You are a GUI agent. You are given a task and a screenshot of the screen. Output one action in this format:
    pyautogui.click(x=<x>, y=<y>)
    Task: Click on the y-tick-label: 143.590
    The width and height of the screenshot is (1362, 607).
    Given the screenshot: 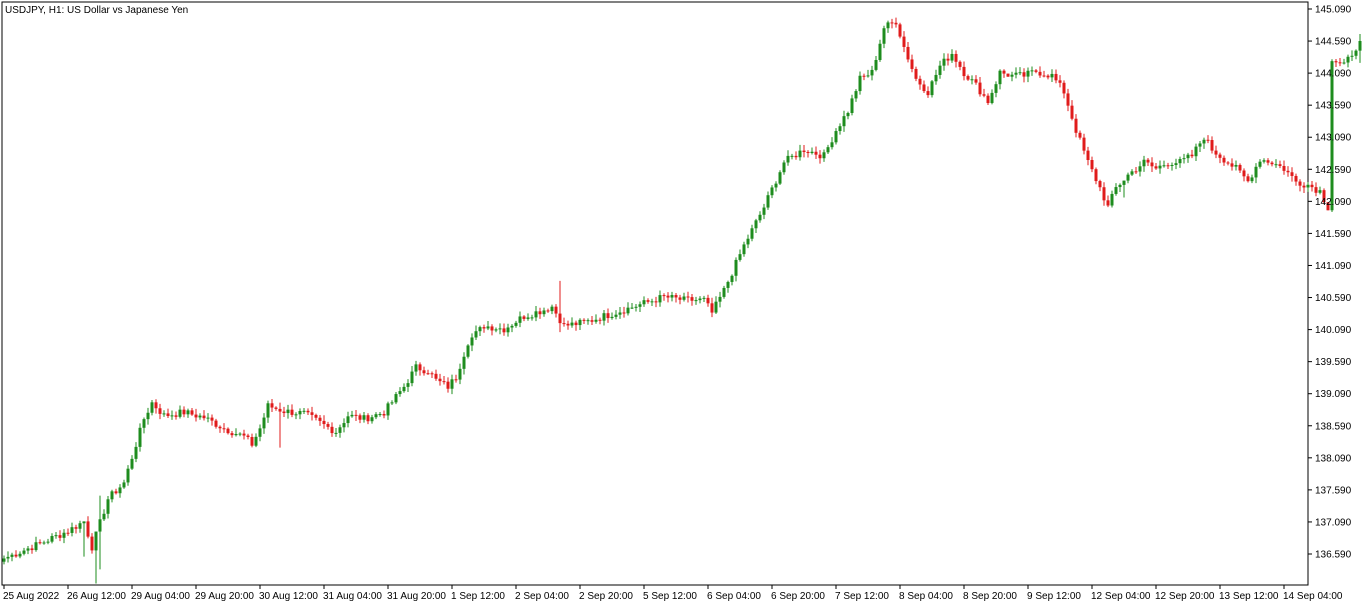 What is the action you would take?
    pyautogui.click(x=1333, y=106)
    